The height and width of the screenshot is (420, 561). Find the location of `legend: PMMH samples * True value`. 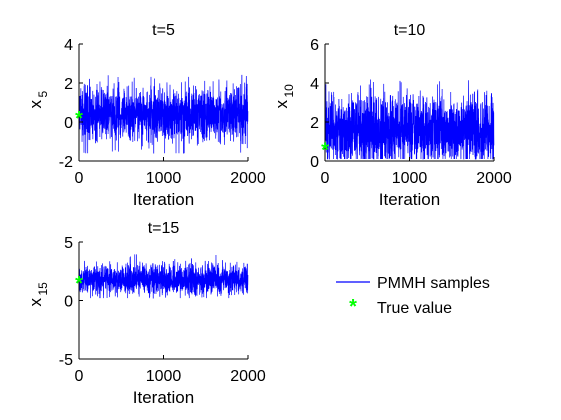

legend: PMMH samples * True value is located at coordinates (413, 296).